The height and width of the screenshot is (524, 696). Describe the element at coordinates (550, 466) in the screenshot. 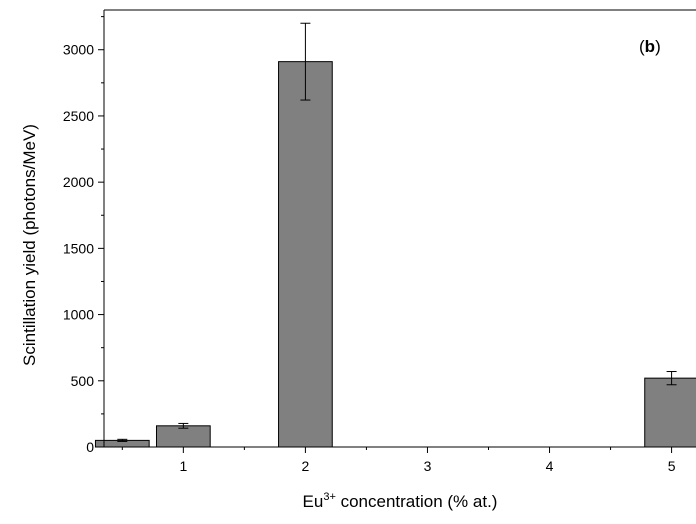

I see `x-tick-label-3: 4` at that location.